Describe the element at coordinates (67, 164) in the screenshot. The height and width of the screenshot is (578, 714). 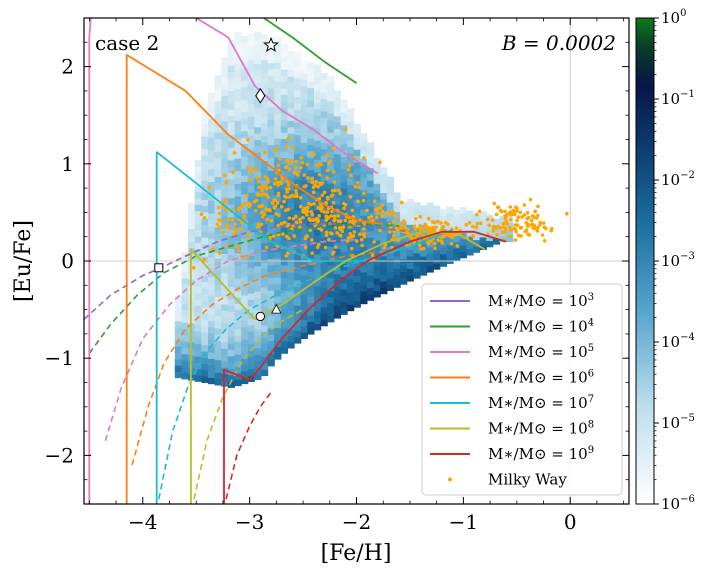
I see `y-tick-label: 1` at that location.